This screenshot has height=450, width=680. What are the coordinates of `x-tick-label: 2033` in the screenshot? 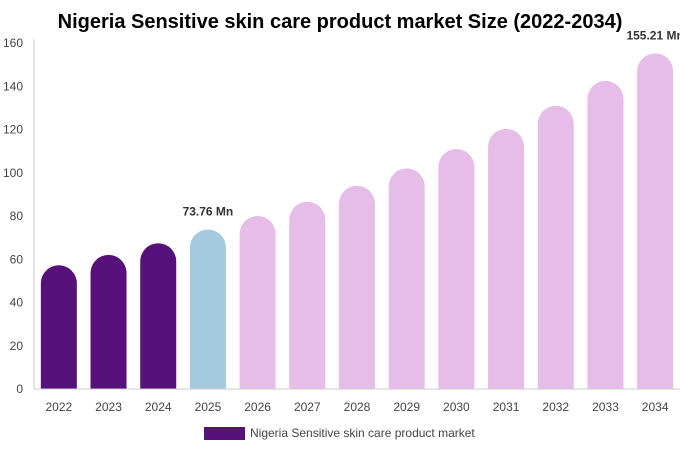 It's located at (605, 407).